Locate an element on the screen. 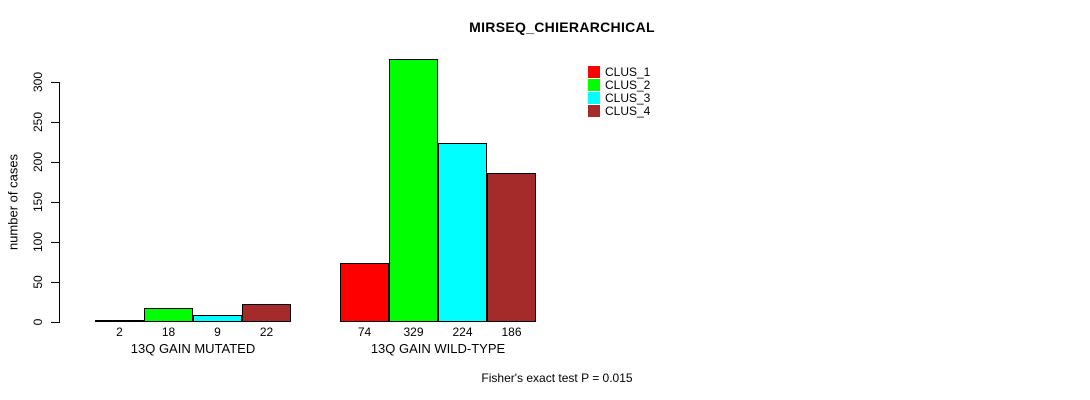 This screenshot has height=400, width=1090. y-tick-label: 0 is located at coordinates (38, 322).